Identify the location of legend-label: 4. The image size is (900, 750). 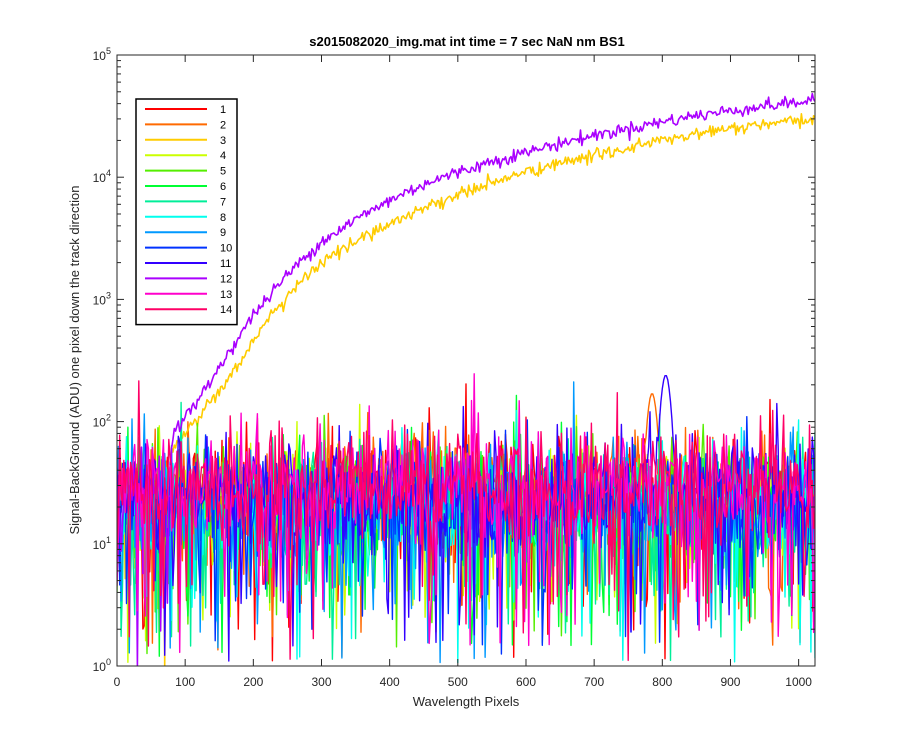
(223, 156).